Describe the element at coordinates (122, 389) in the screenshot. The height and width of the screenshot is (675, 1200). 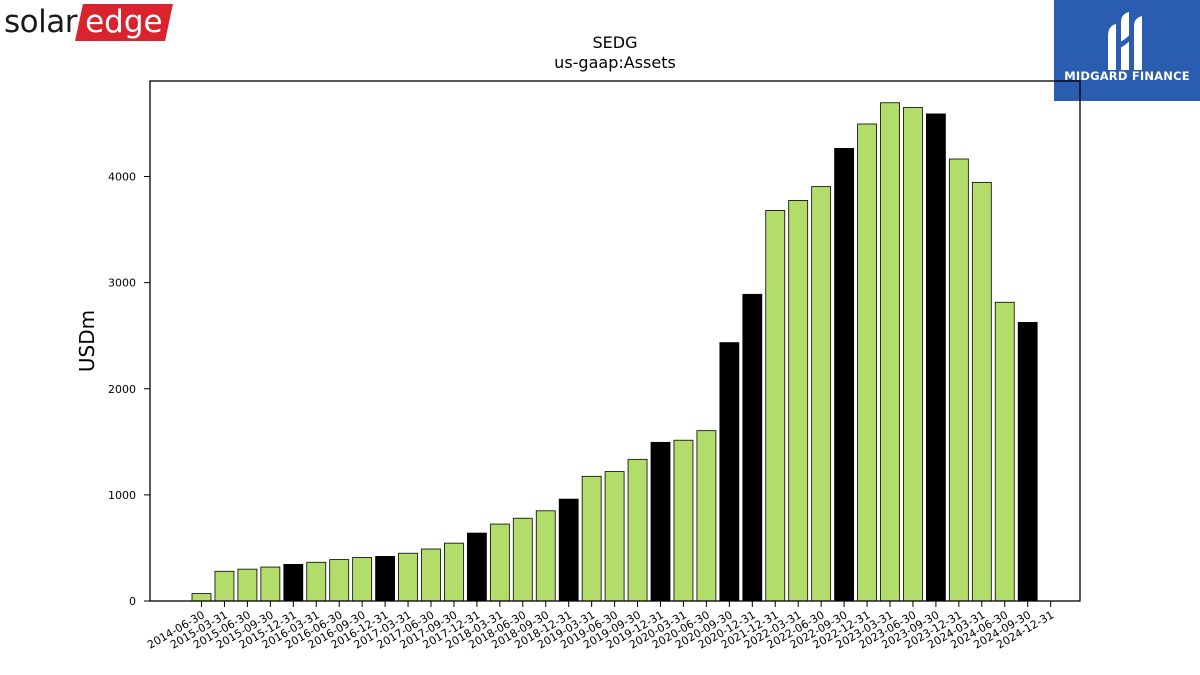
I see `y-tick-label: 2000` at that location.